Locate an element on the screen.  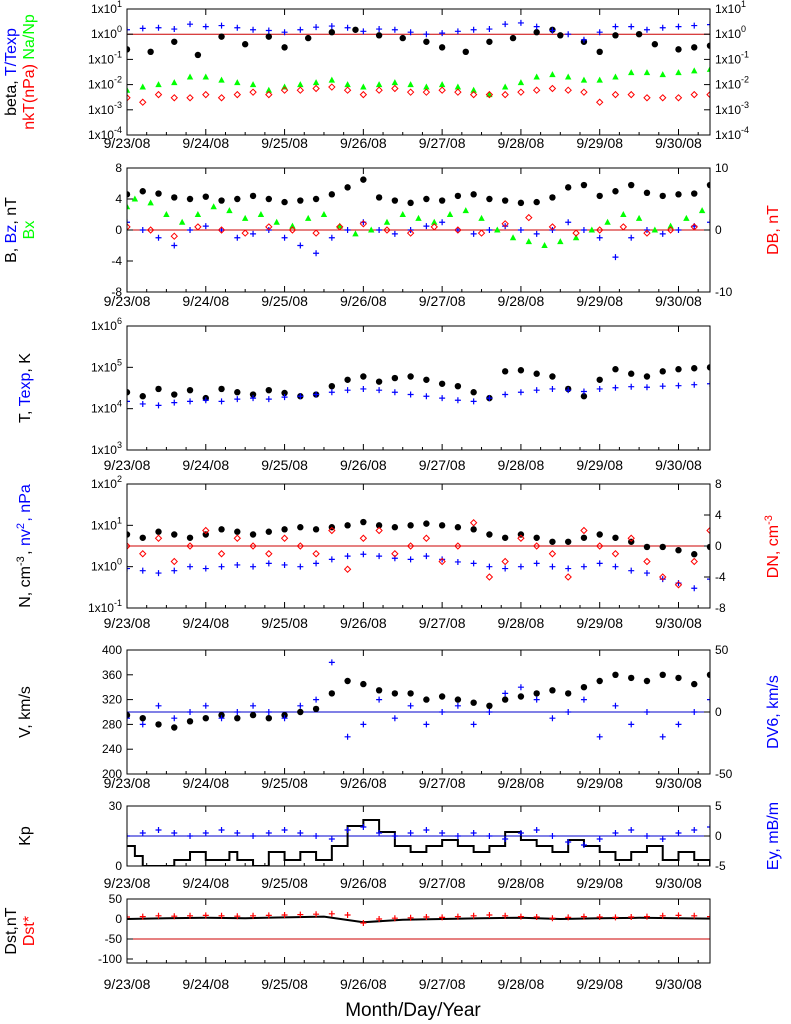
y-tick-label: 1x10⁻¹ is located at coordinates (105, 606).